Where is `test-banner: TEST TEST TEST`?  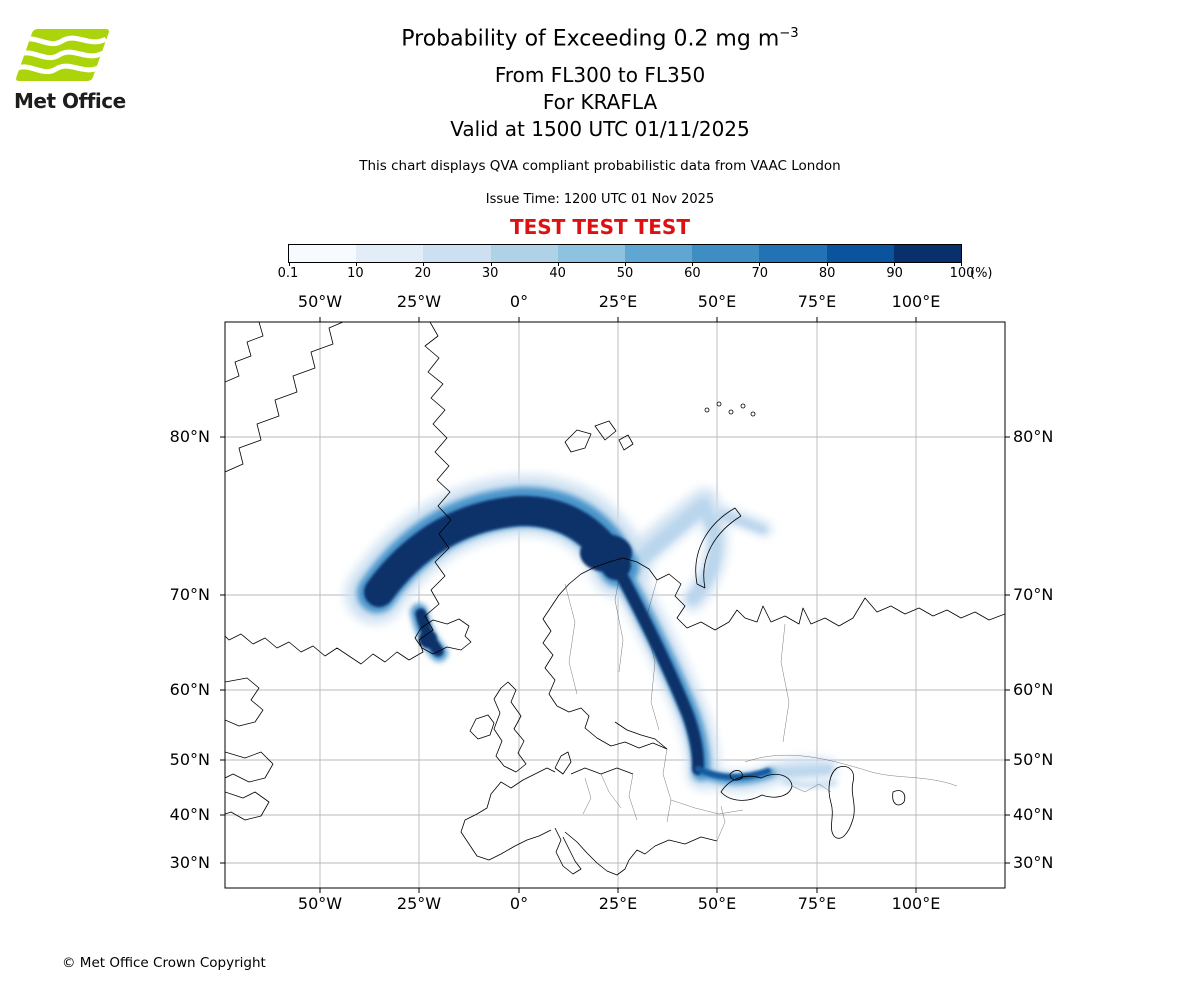 test-banner: TEST TEST TEST is located at coordinates (600, 227).